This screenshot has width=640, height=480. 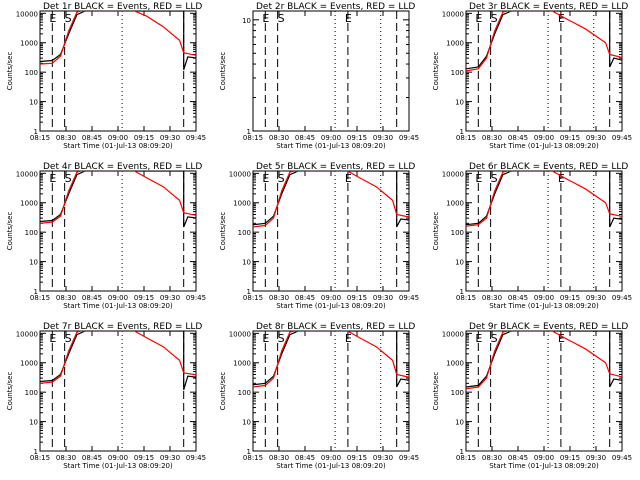 I want to click on panel-title: Det 1r BLACK = Events, RED = LLD, so click(x=122, y=7).